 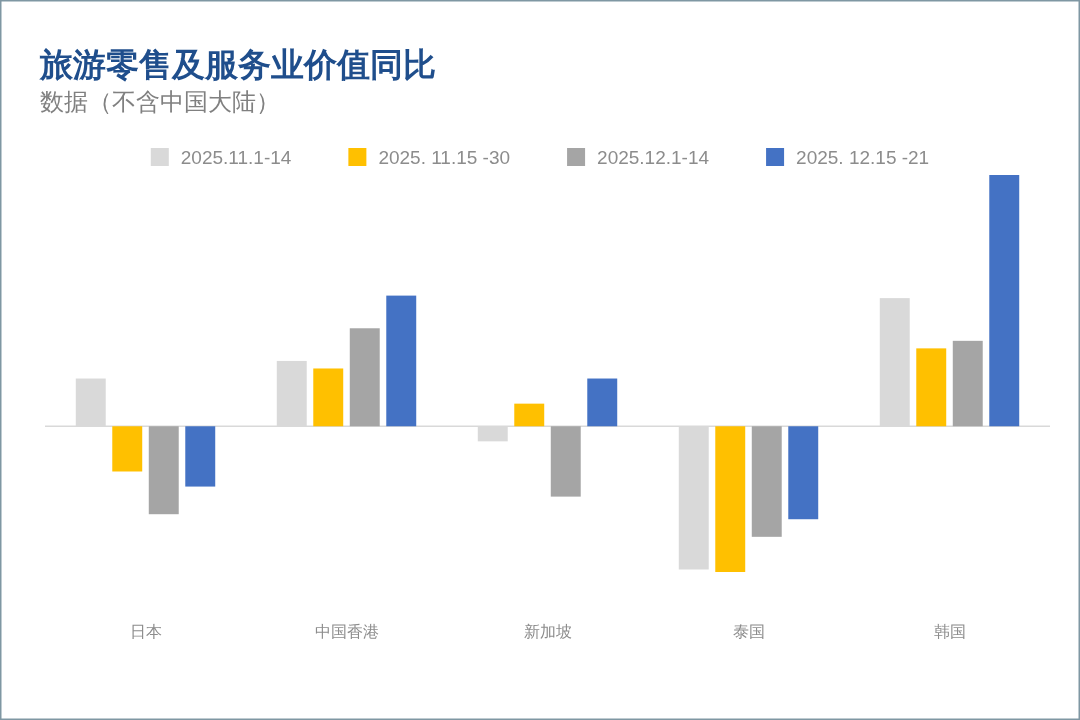 I want to click on x-tick-label: 韩国, so click(x=949, y=631).